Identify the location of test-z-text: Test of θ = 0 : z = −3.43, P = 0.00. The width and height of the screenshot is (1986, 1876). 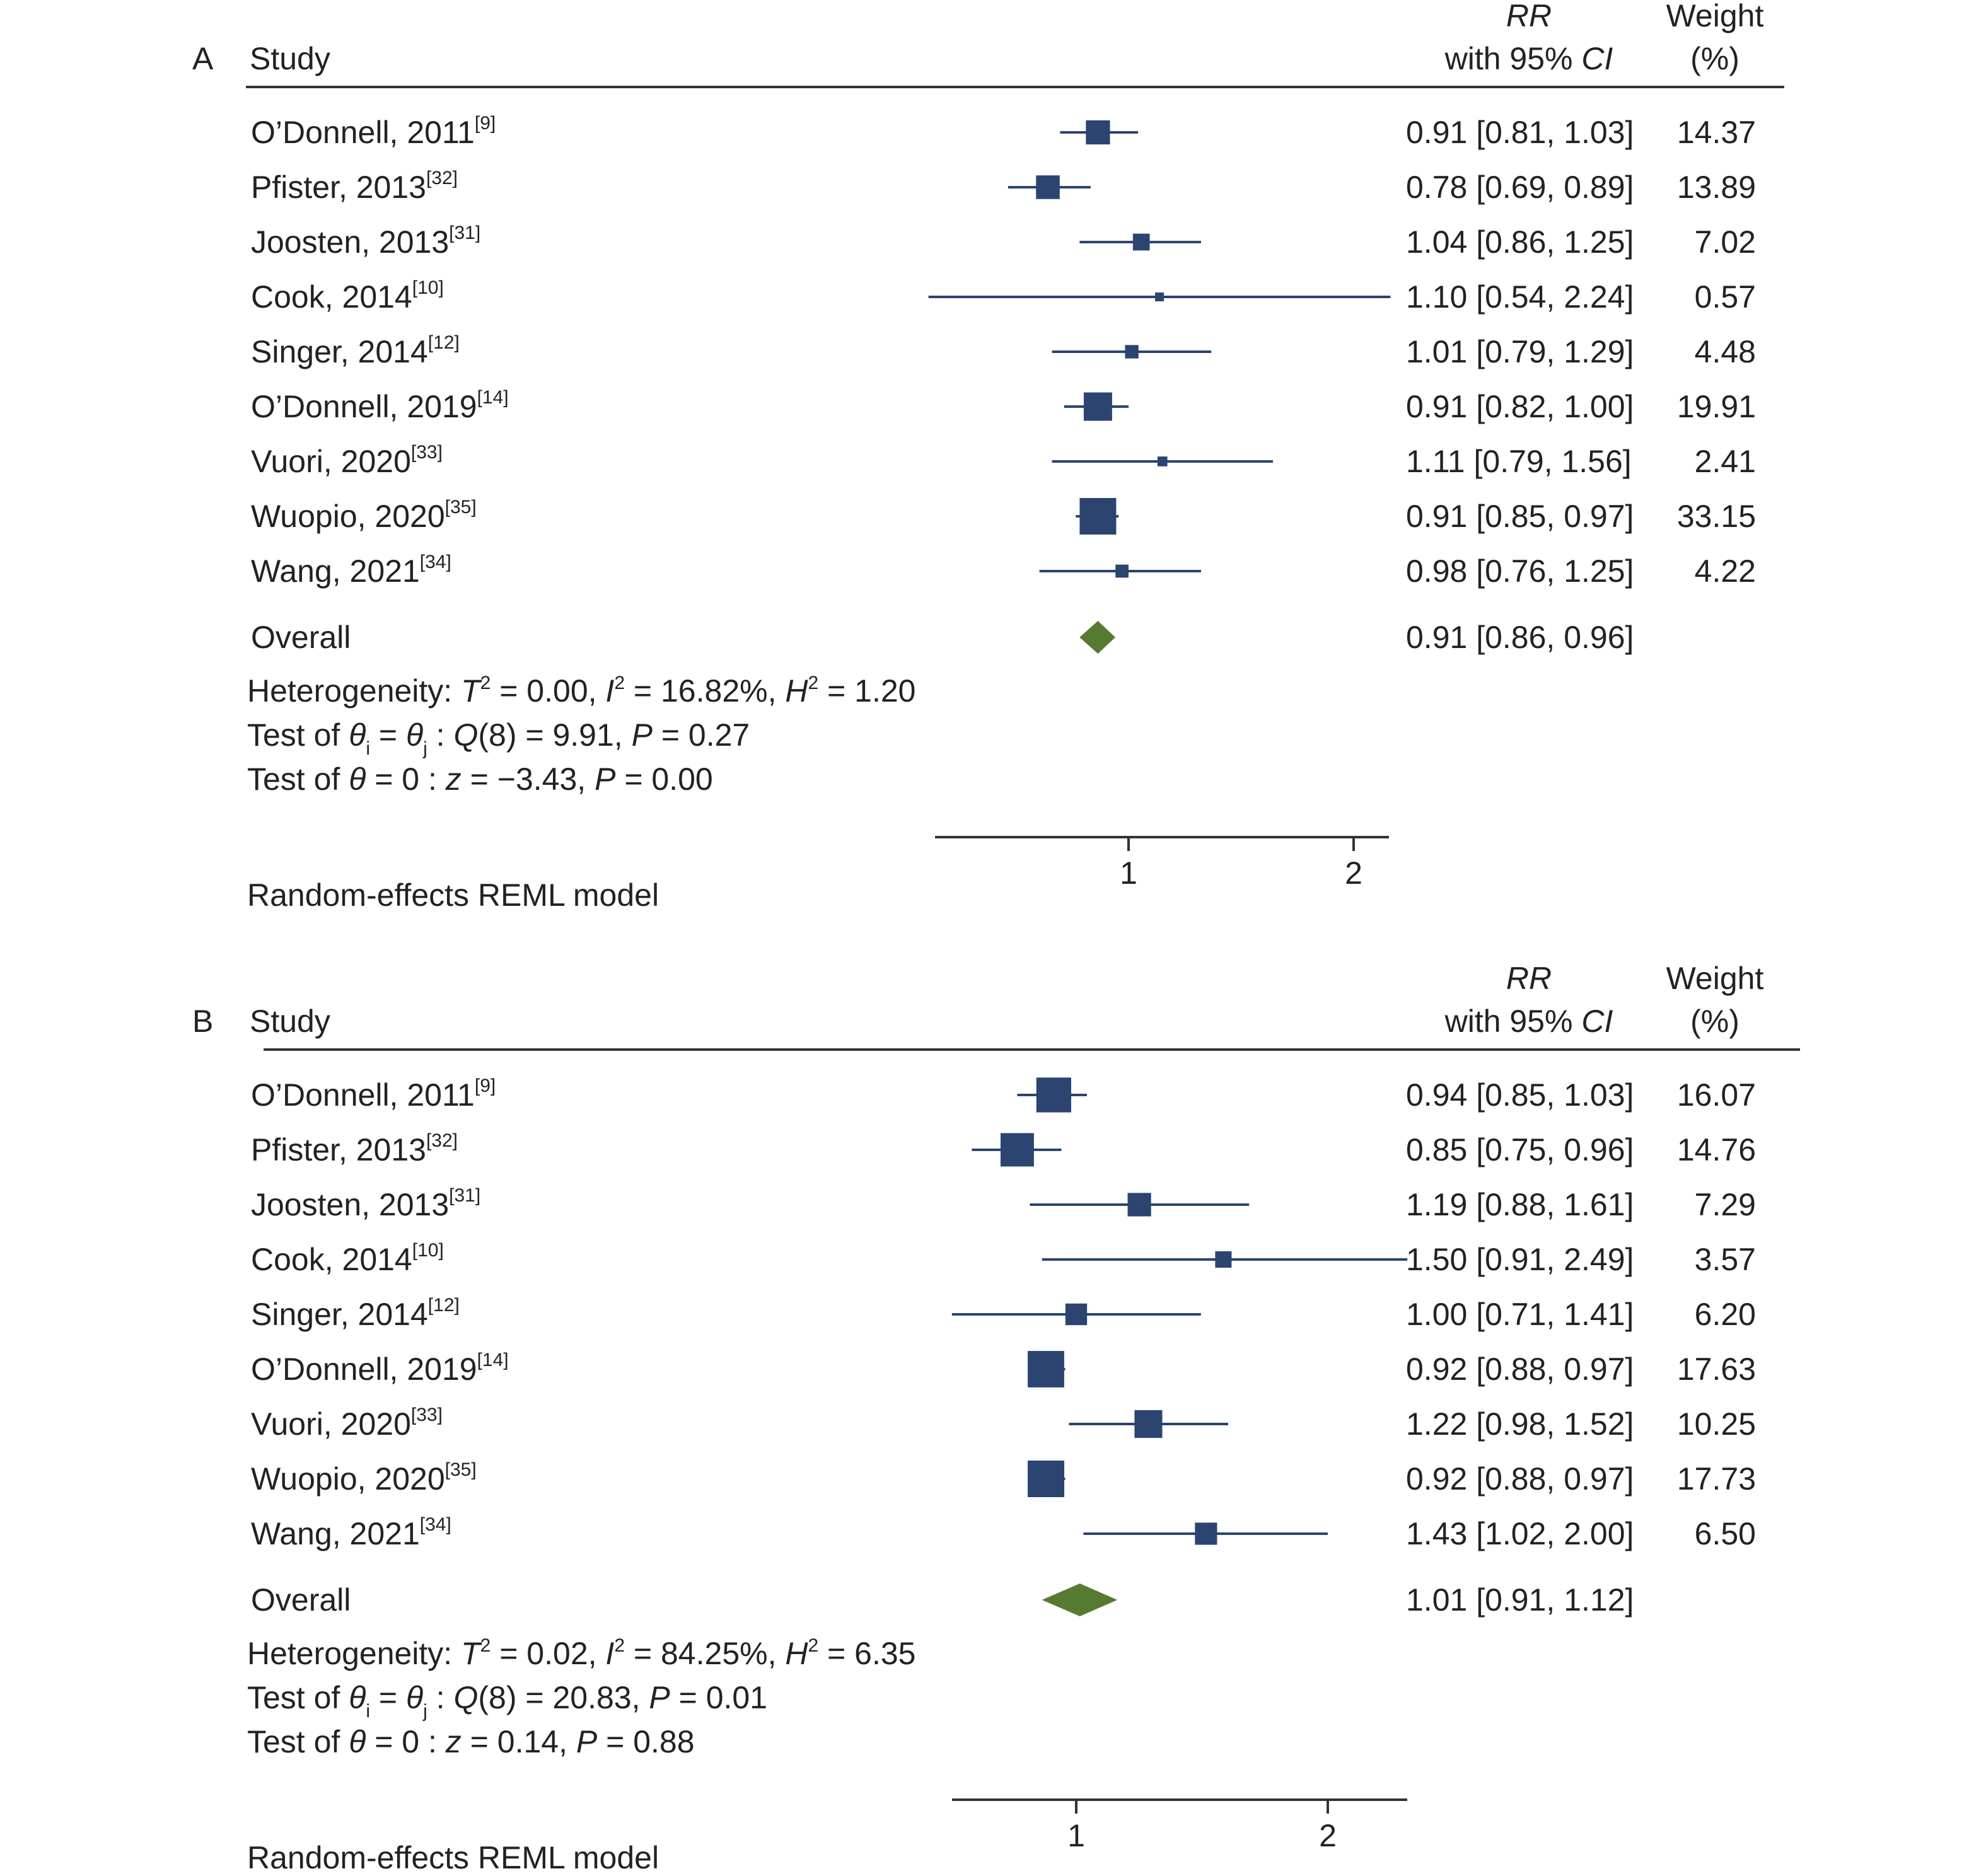
(480, 779).